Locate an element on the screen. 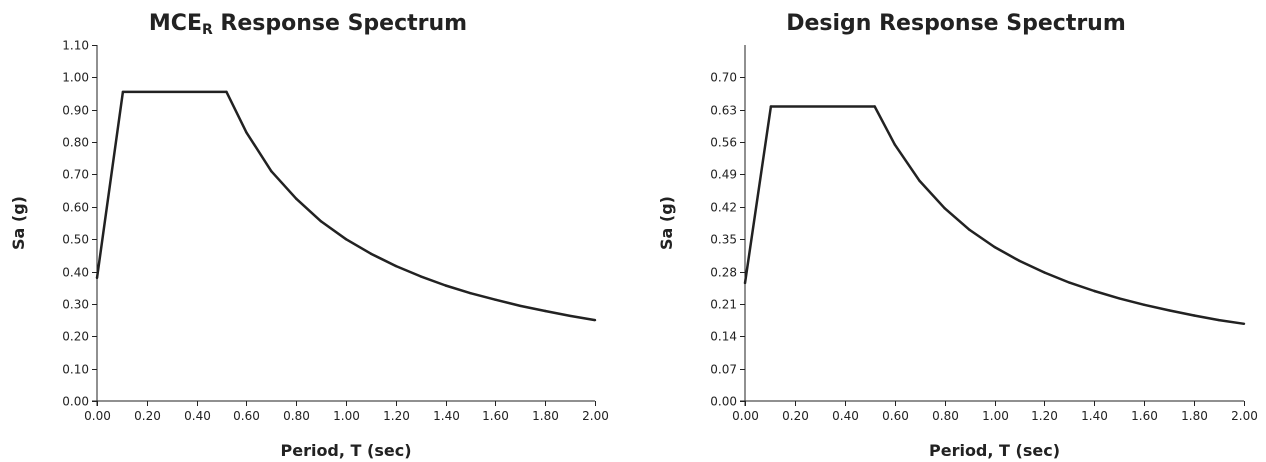 The image size is (1266, 462). y-tick-label: 0.21 is located at coordinates (723, 305).